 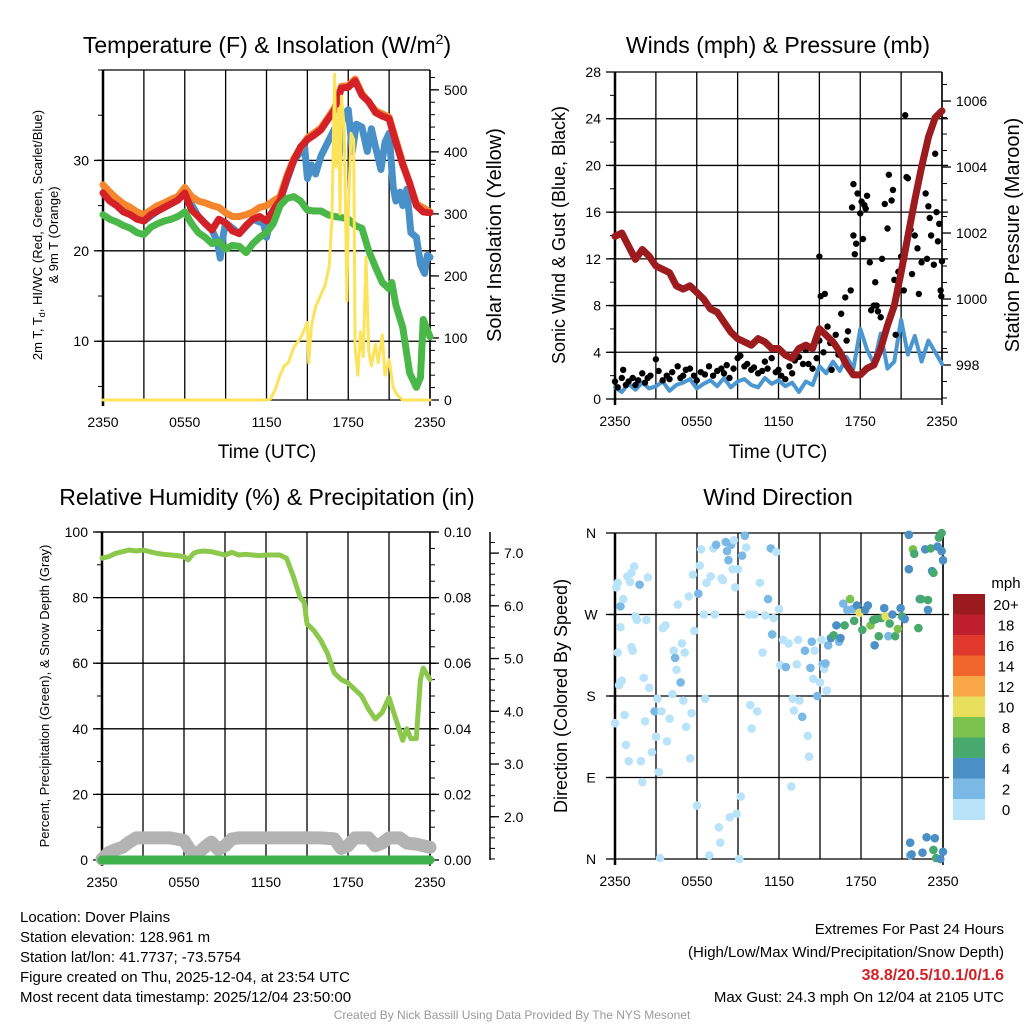 I want to click on legend-label: 20+, so click(x=1006, y=605).